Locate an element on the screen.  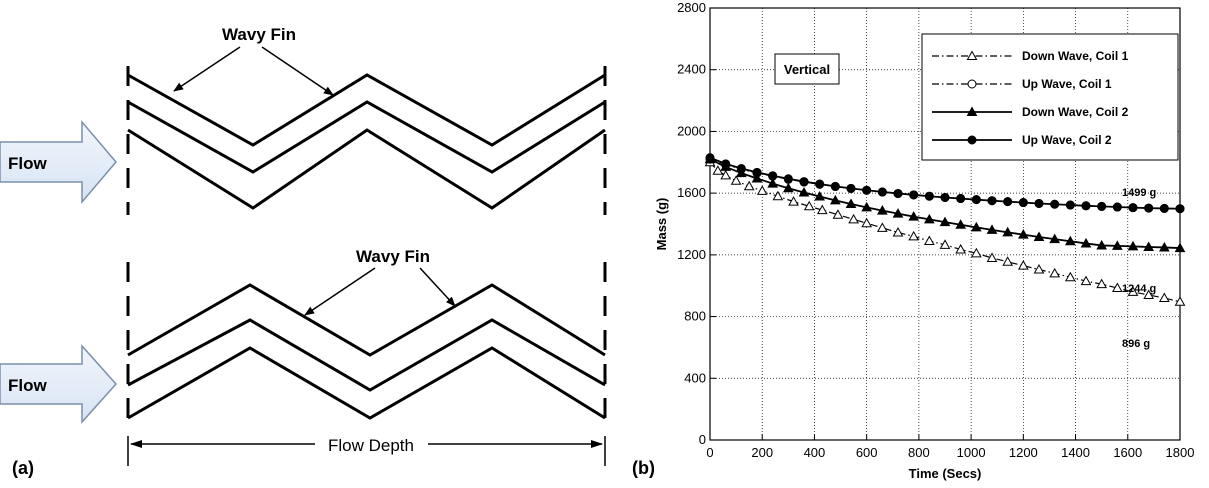
top-fin-pointers is located at coordinates (253, 71).